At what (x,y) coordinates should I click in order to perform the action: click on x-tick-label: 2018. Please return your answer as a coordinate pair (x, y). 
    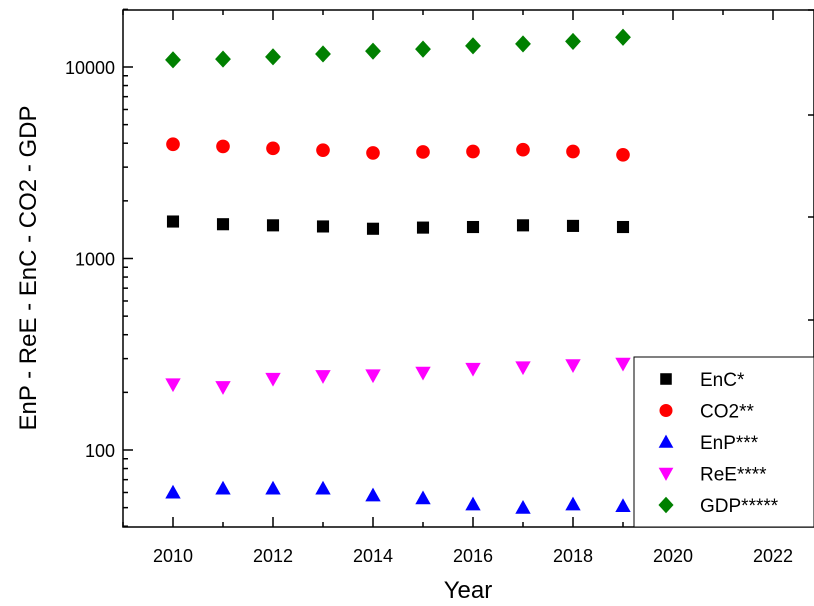
    Looking at the image, I should click on (573, 556).